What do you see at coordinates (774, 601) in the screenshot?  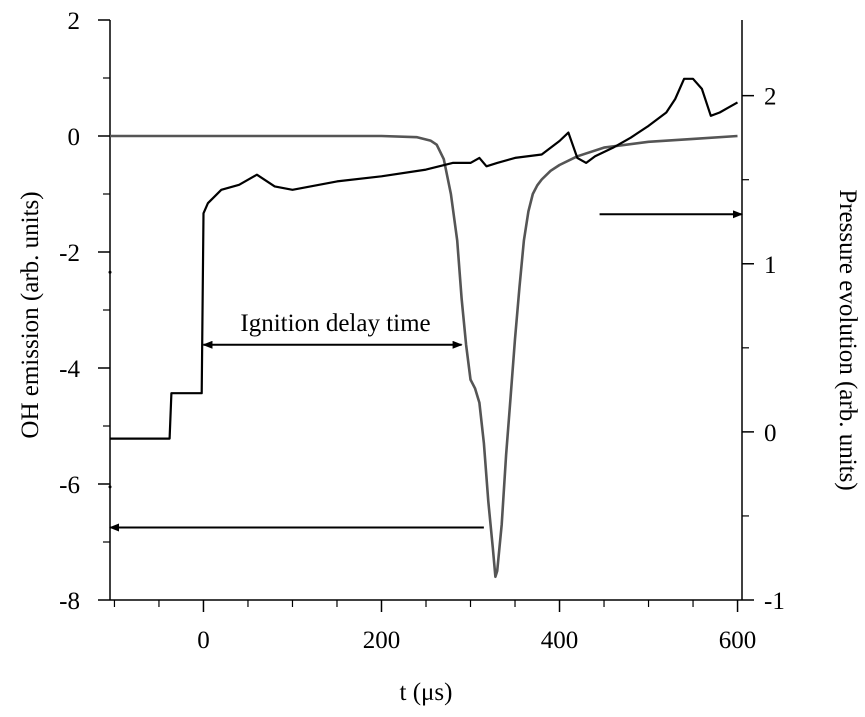 I see `y-right-tick-label: -1` at bounding box center [774, 601].